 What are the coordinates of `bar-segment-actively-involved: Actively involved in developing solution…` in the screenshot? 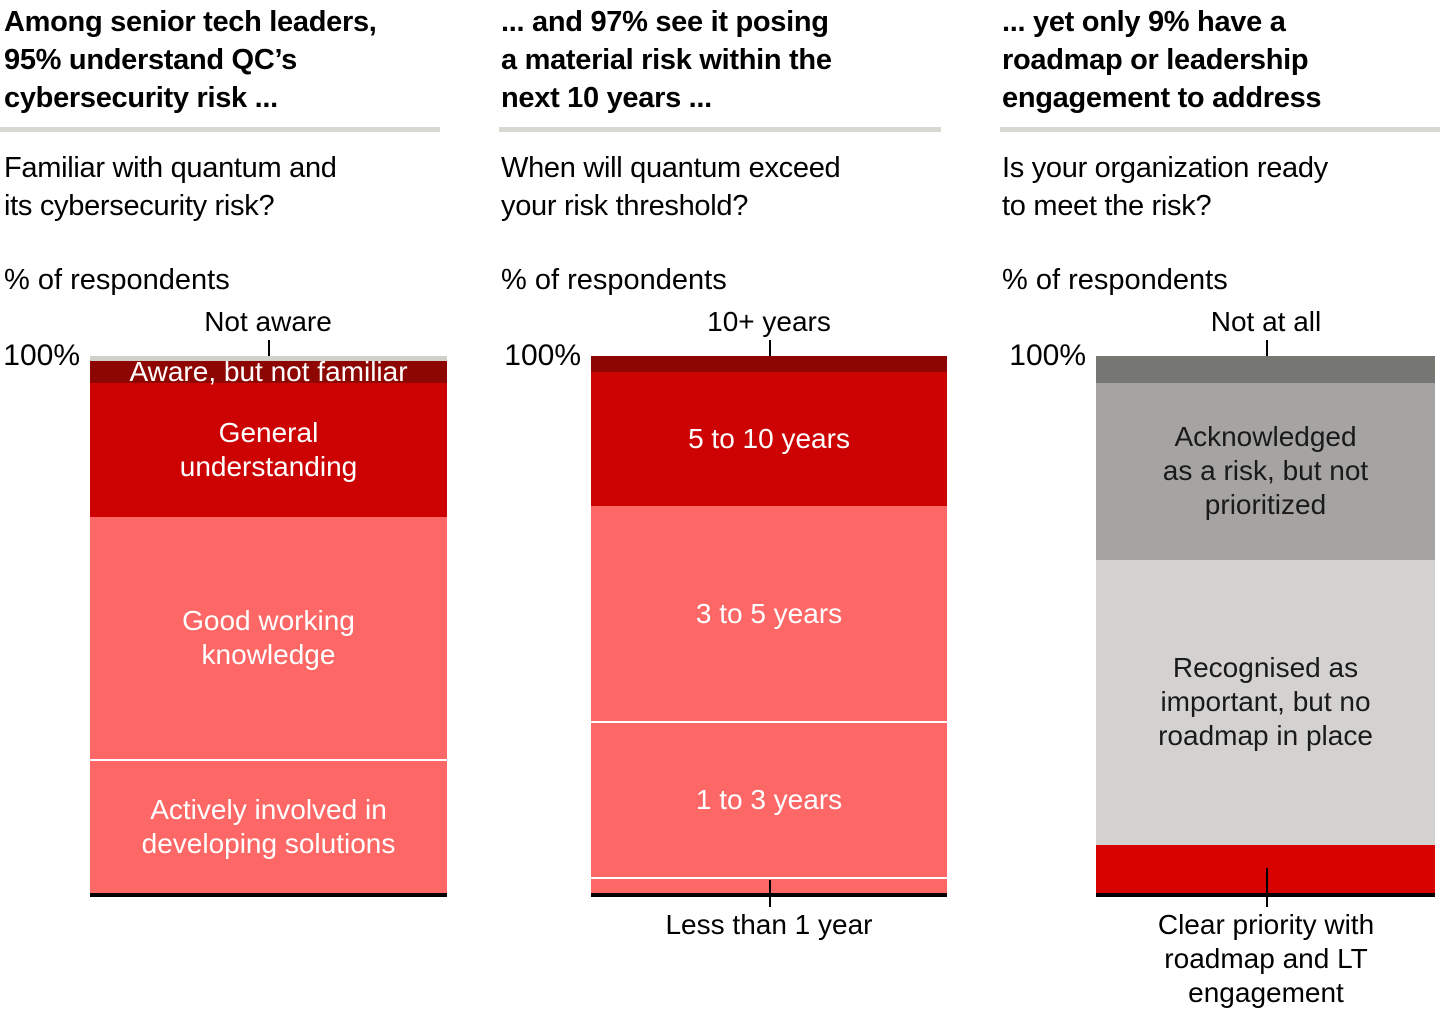 It's located at (268, 825).